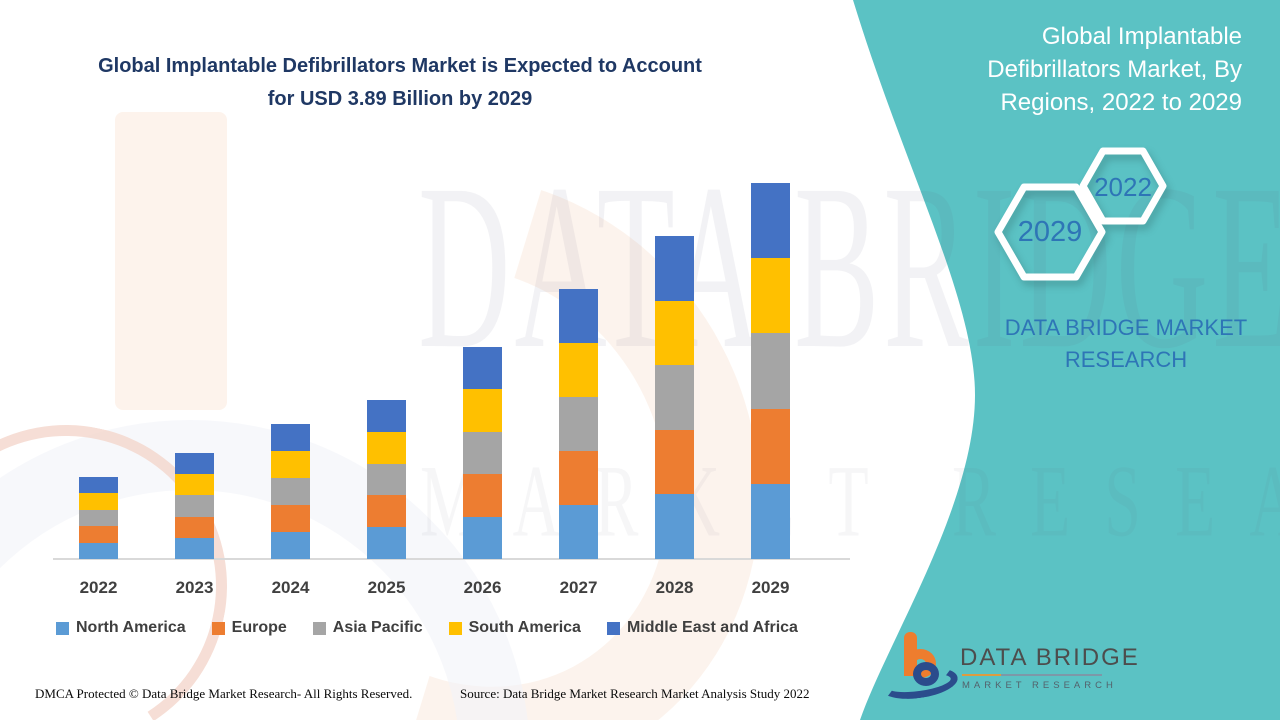 The height and width of the screenshot is (720, 1280). I want to click on legend-label: Middle East and Africa, so click(712, 627).